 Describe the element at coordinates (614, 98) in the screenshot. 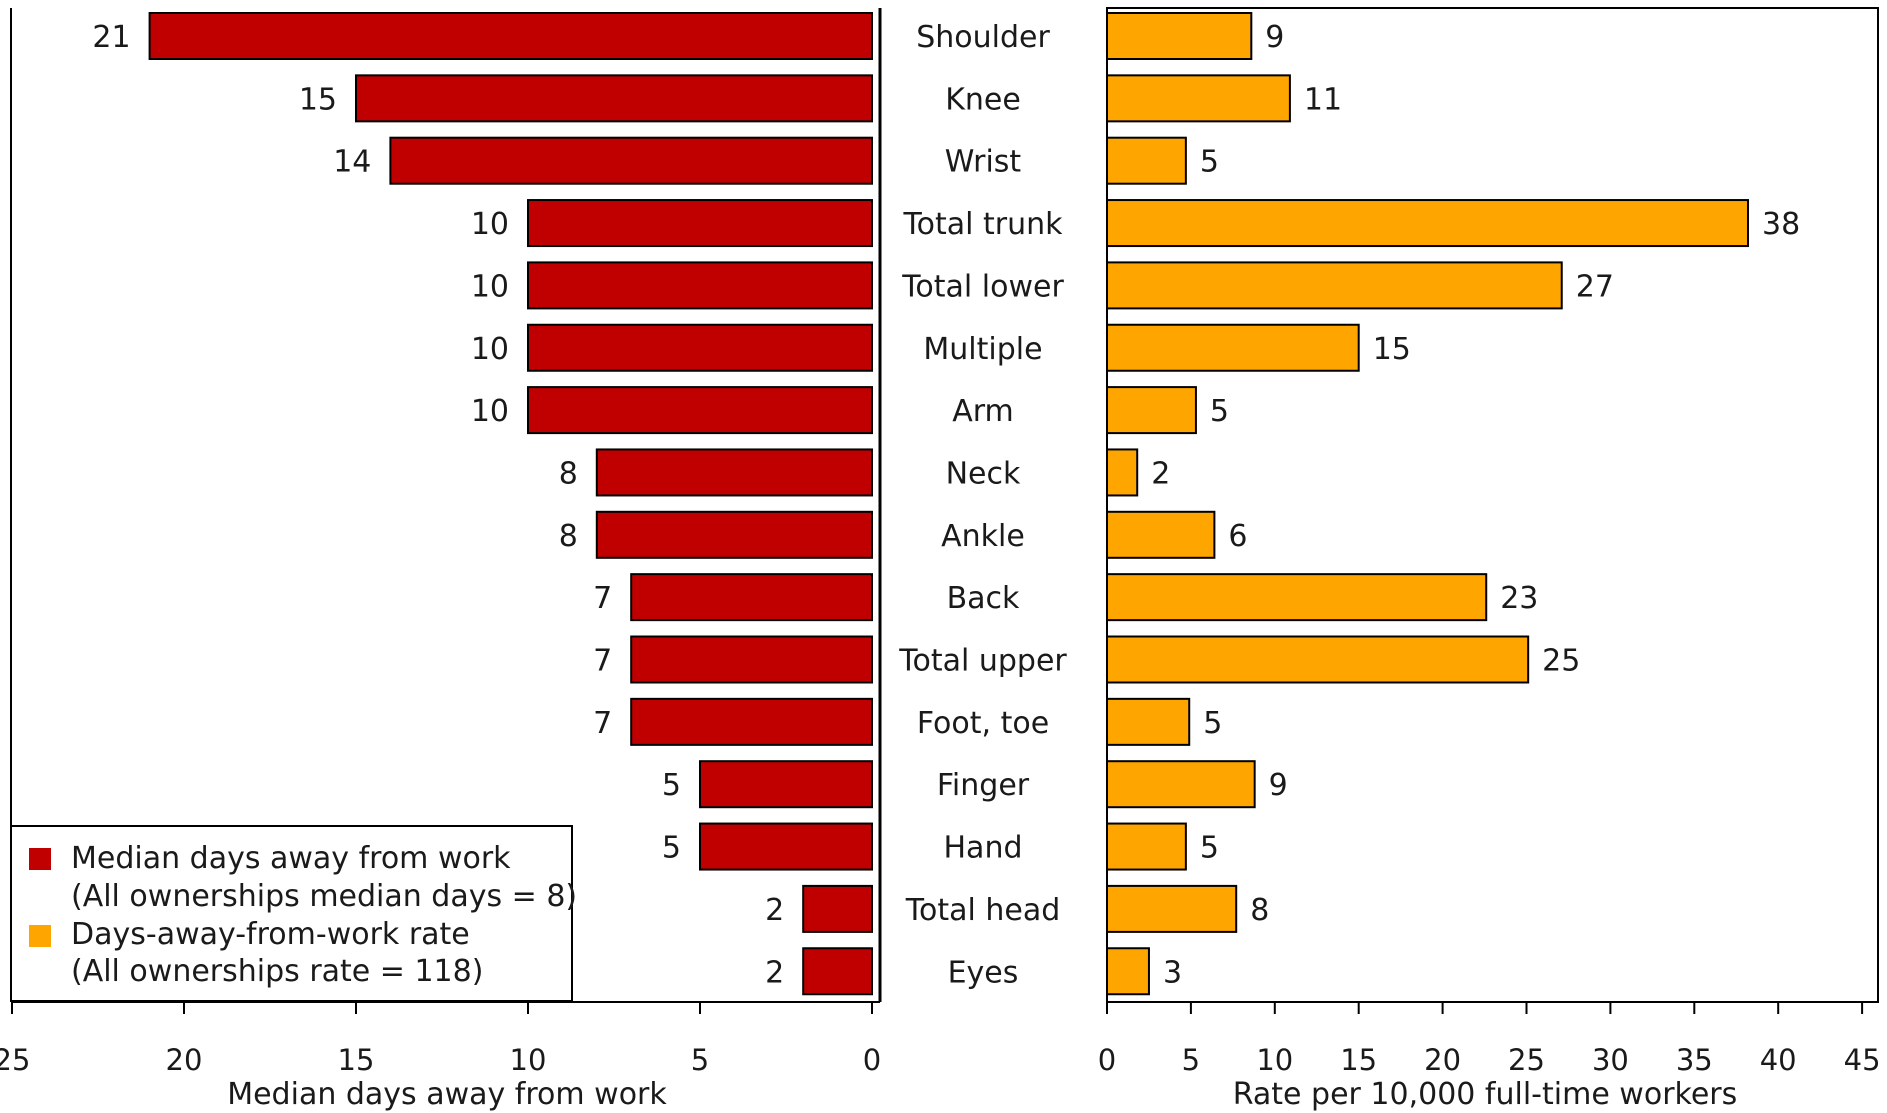

I see `left-bar-knee` at that location.